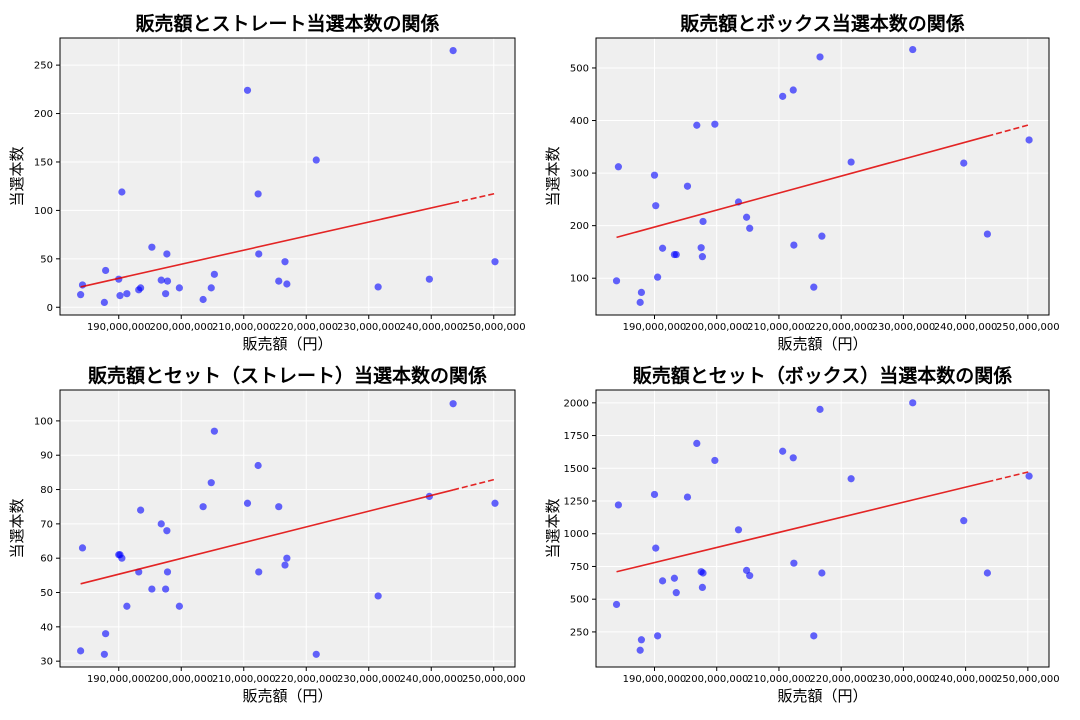  What do you see at coordinates (46, 524) in the screenshot?
I see `y-tick-label: 70` at bounding box center [46, 524].